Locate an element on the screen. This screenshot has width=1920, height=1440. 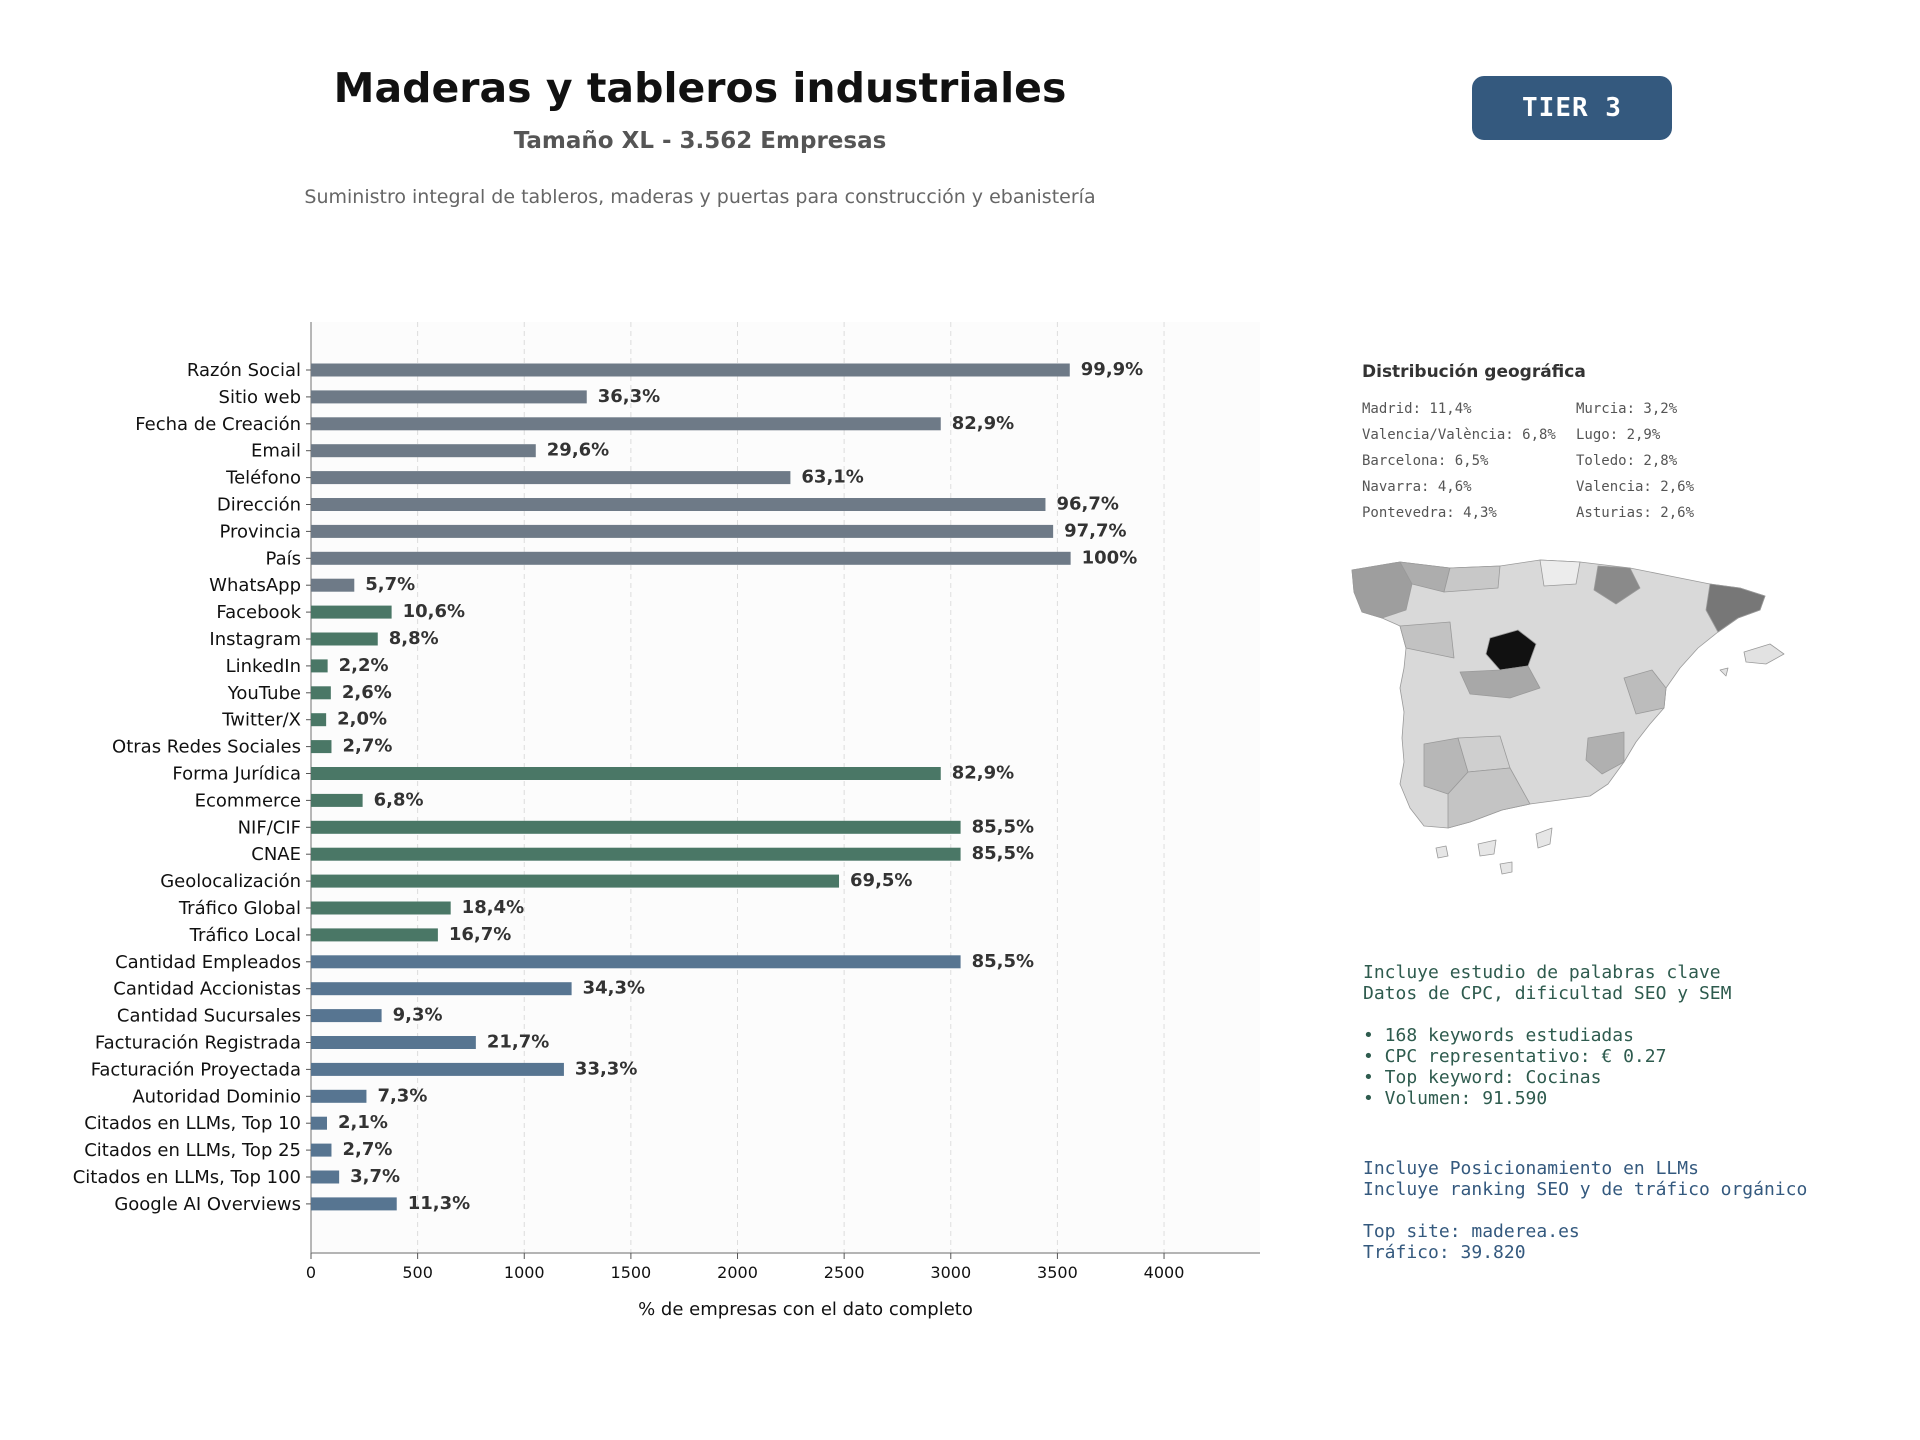
category-label: Email is located at coordinates (276, 451).